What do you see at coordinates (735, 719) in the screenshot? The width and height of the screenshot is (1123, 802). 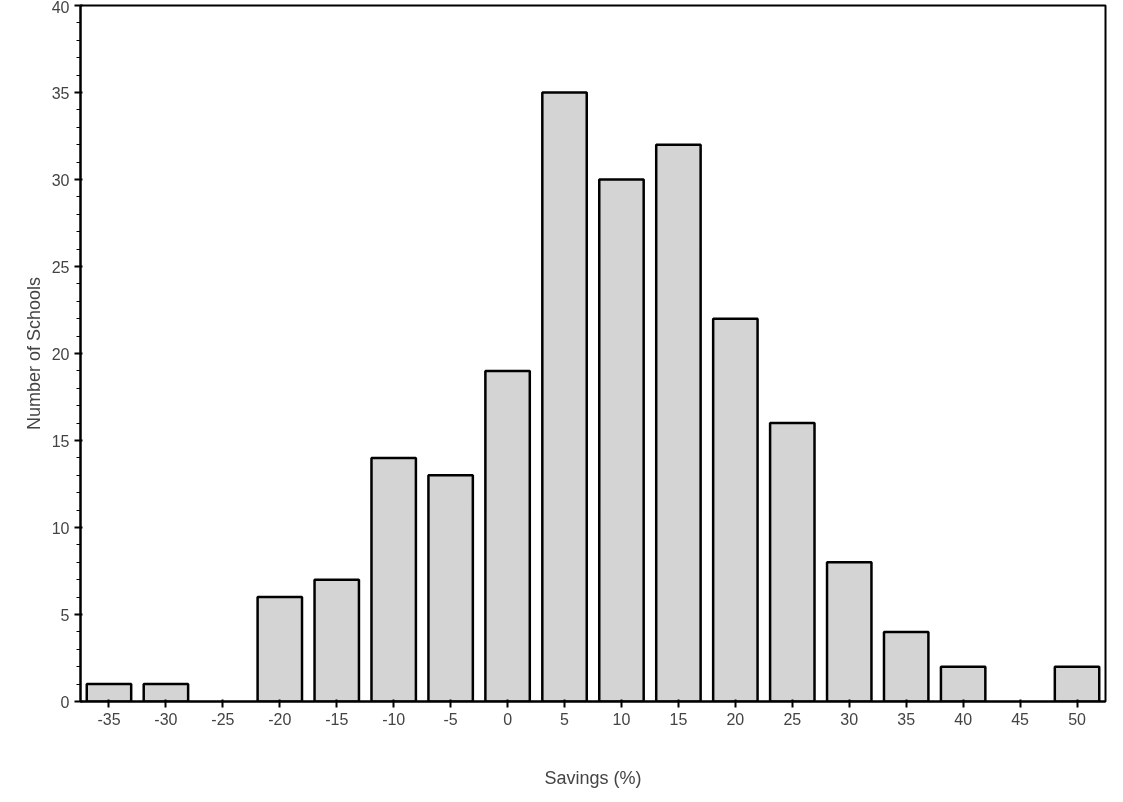 I see `x-tick-label: 20` at bounding box center [735, 719].